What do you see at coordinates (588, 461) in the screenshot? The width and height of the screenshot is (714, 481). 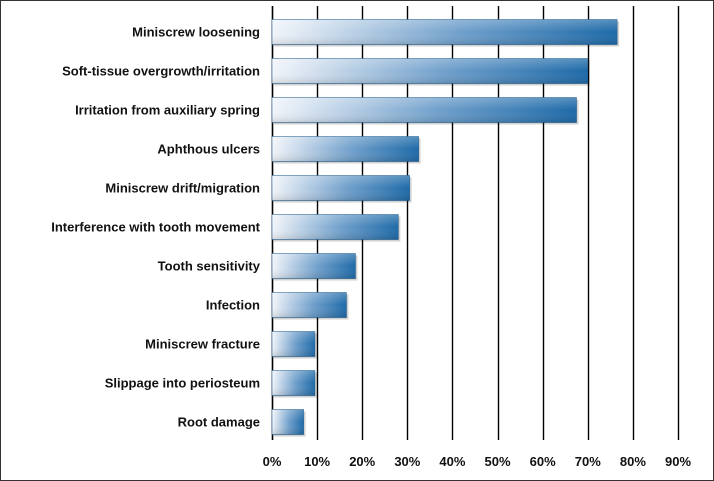 I see `x-tick-label: 70%` at bounding box center [588, 461].